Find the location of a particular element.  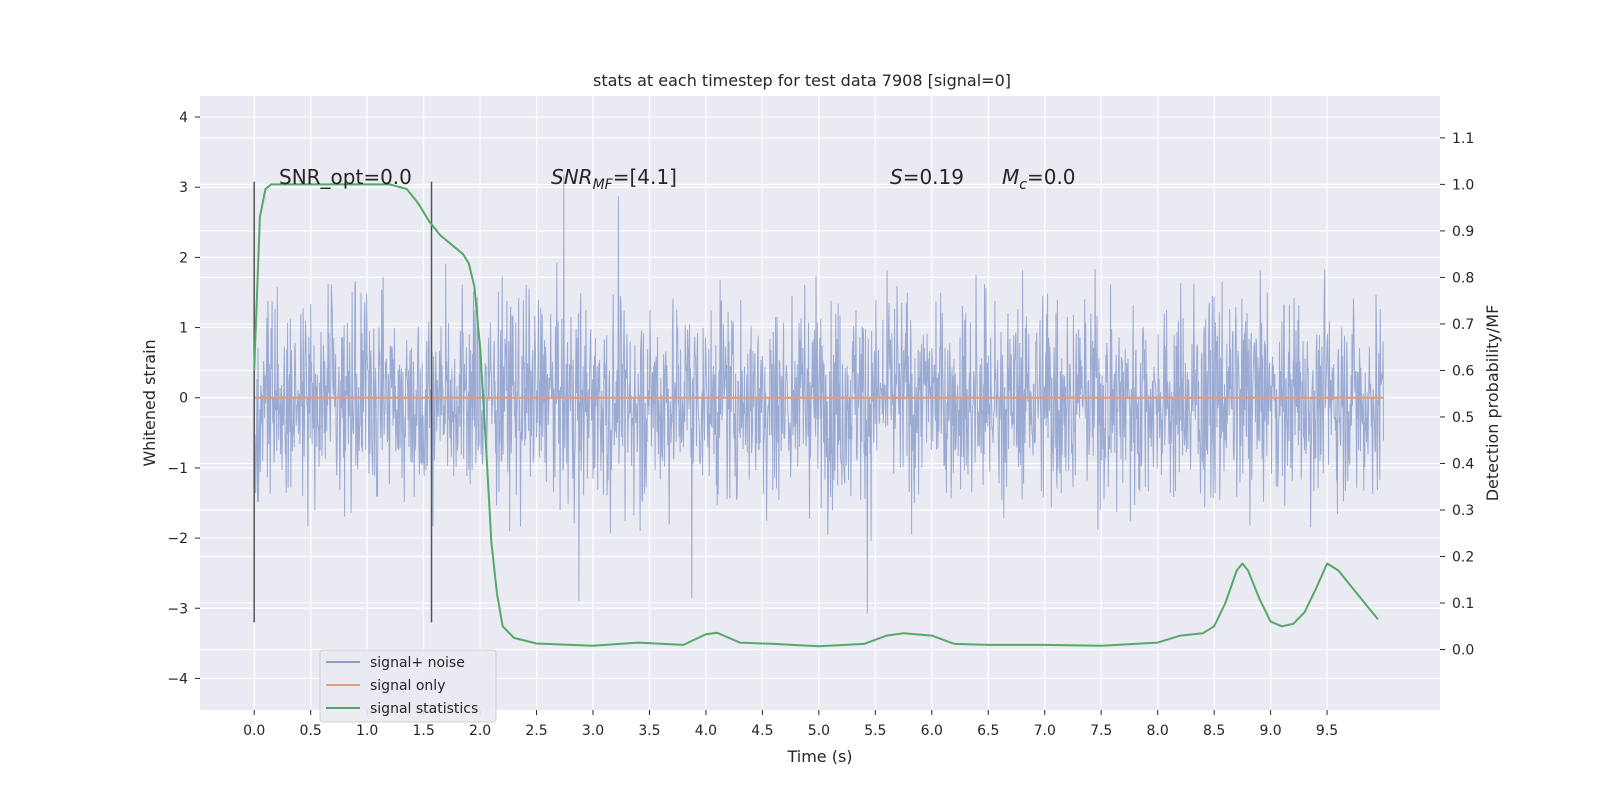

x-tick-label: 7.0 is located at coordinates (1045, 731).